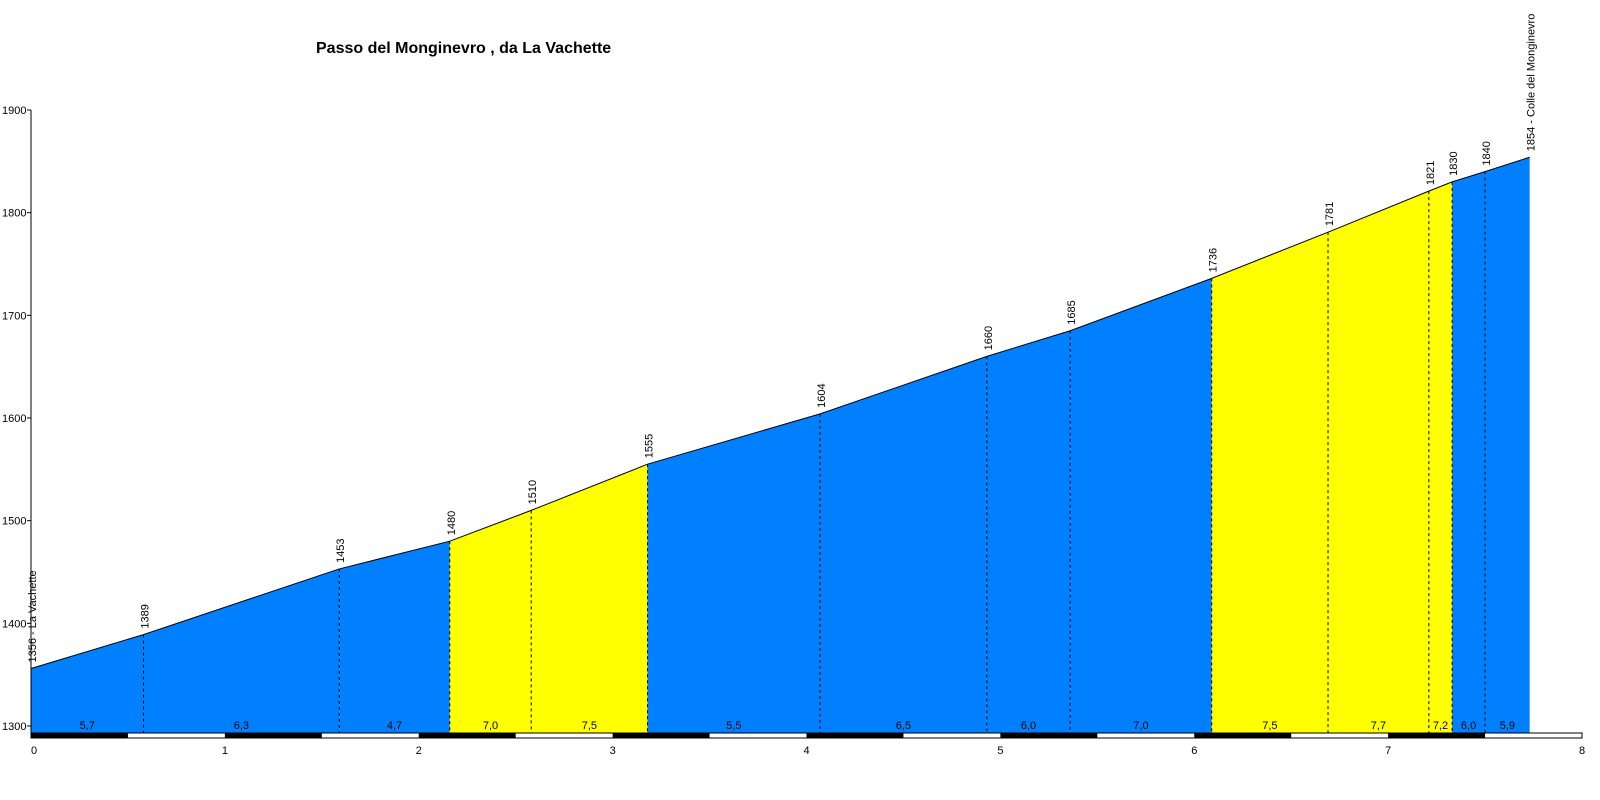 The width and height of the screenshot is (1600, 800). I want to click on y-tick-label: 1800, so click(14, 214).